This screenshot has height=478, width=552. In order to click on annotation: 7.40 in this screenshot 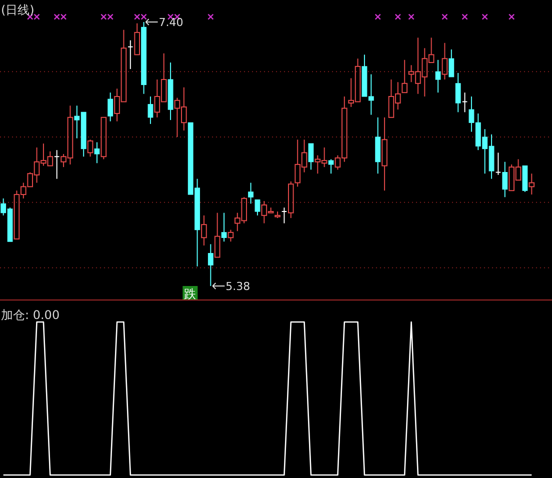, I will do `click(171, 22)`.